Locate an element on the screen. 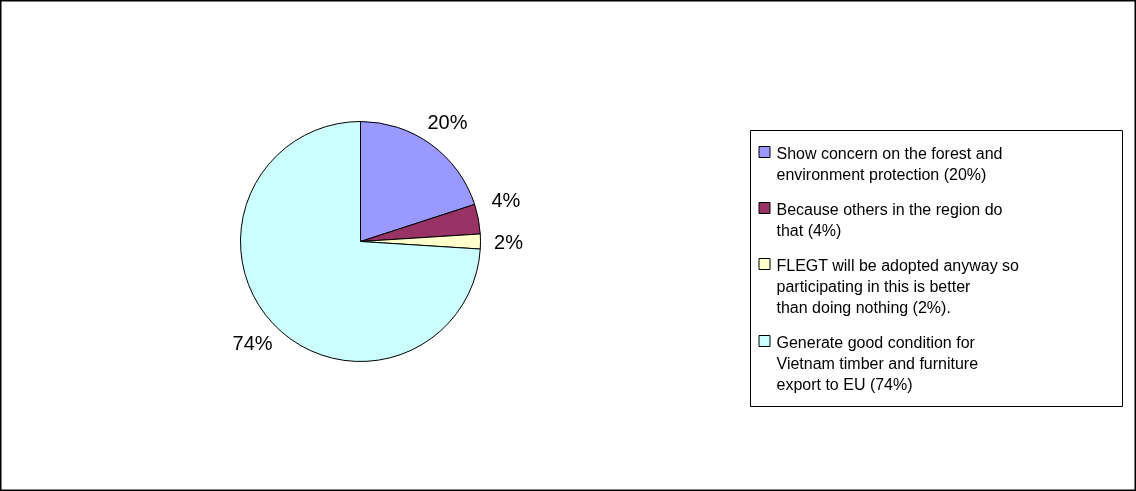  data-label: 74% is located at coordinates (252, 342).